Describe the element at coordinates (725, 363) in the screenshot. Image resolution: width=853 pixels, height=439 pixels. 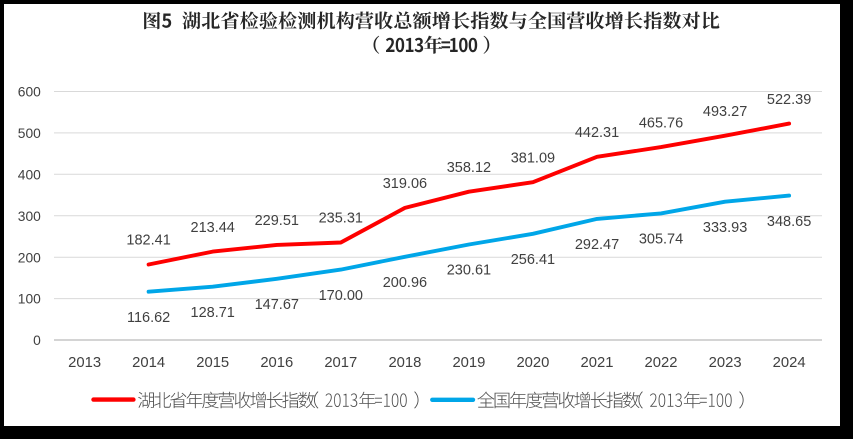
I see `svg-text: 2023` at that location.